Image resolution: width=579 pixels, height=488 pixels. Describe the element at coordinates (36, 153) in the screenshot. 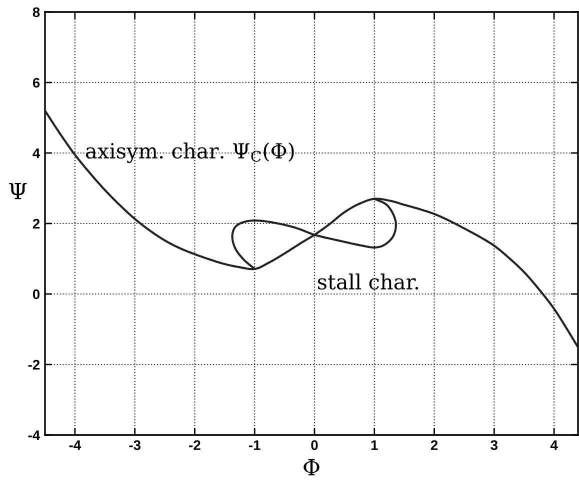

I see `y-tick-label: 4` at that location.